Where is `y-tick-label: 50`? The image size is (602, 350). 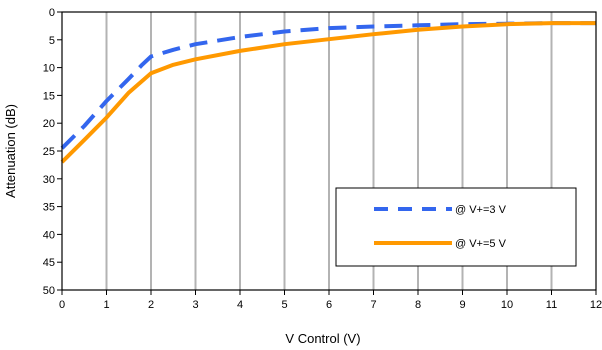
y-tick-label: 50 is located at coordinates (49, 291).